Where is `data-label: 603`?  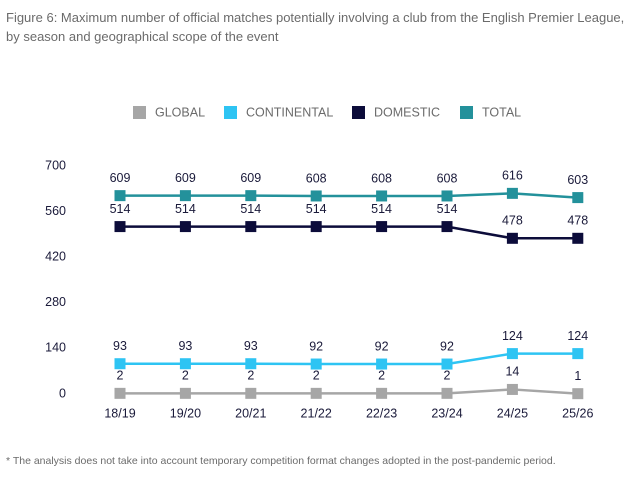 data-label: 603 is located at coordinates (577, 180).